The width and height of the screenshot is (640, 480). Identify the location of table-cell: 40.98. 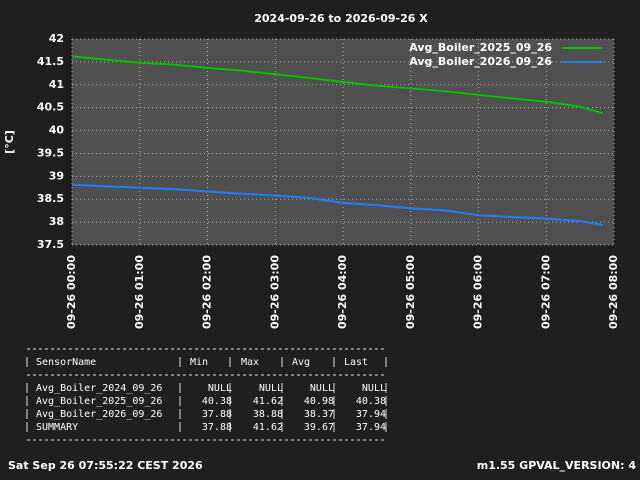
(319, 401).